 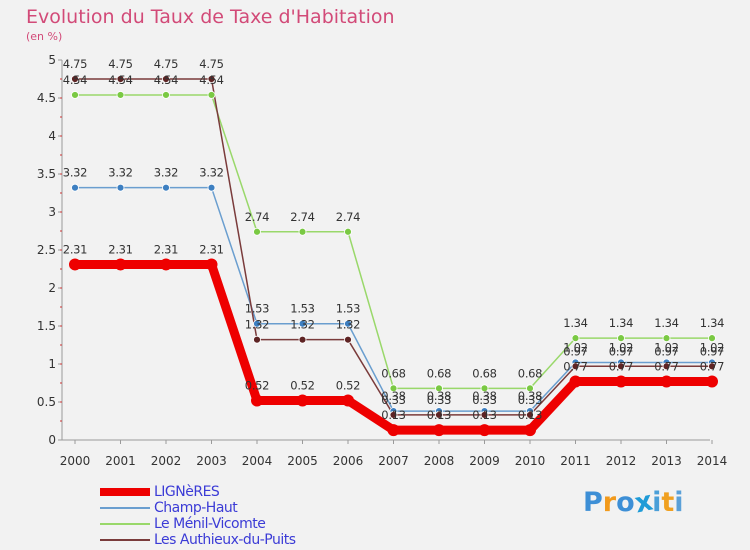 I want to click on y-tick-label: 2, so click(x=52, y=288).